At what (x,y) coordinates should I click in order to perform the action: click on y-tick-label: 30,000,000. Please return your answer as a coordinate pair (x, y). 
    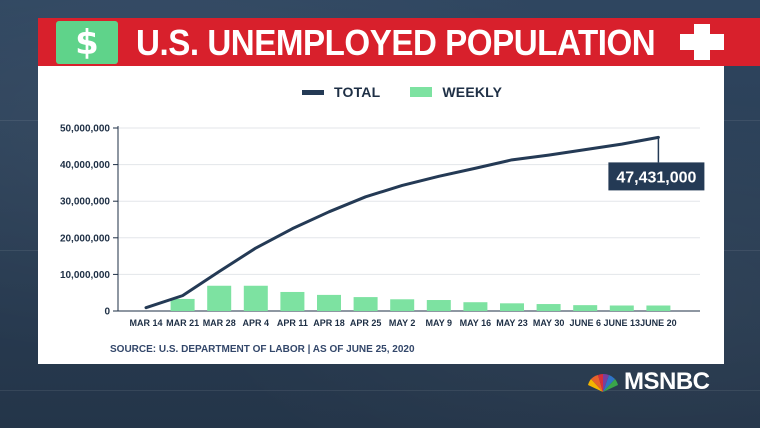
    Looking at the image, I should click on (85, 202).